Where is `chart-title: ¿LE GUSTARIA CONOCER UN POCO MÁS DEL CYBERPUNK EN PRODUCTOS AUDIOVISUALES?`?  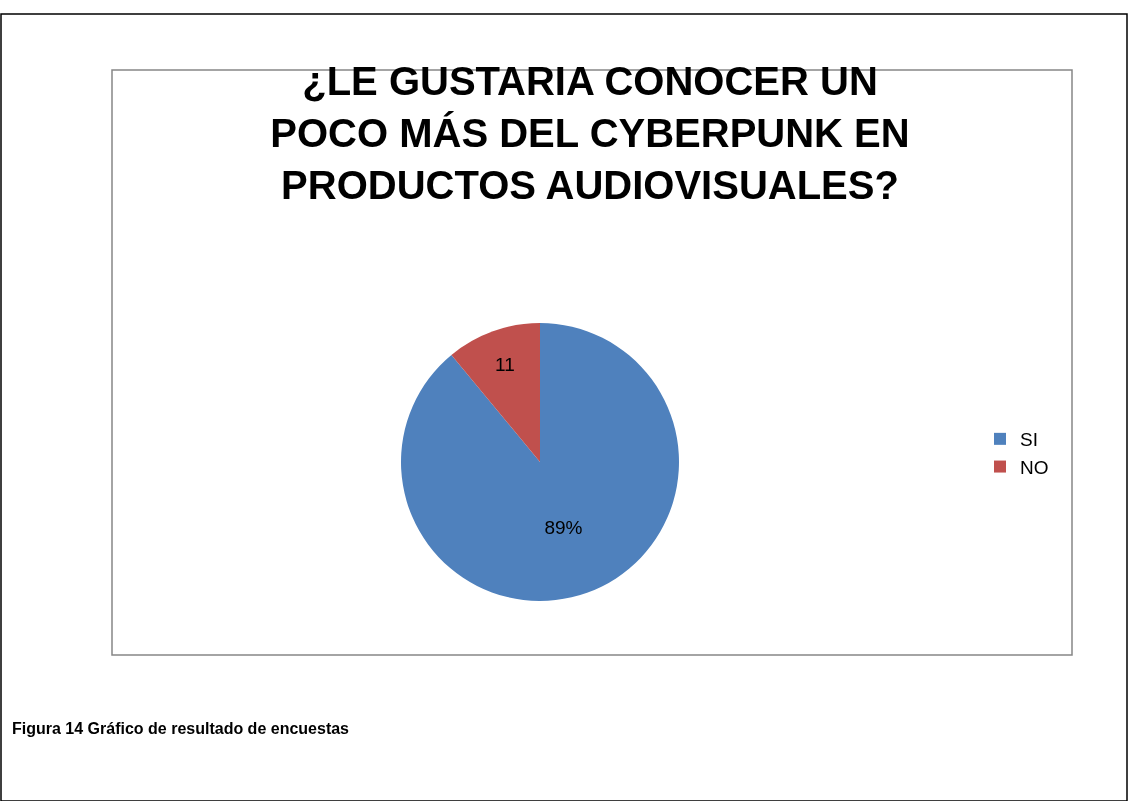
chart-title: ¿LE GUSTARIA CONOCER UN POCO MÁS DEL CYBERPUNK EN PRODUCTOS AUDIOVISUALES? is located at coordinates (590, 133).